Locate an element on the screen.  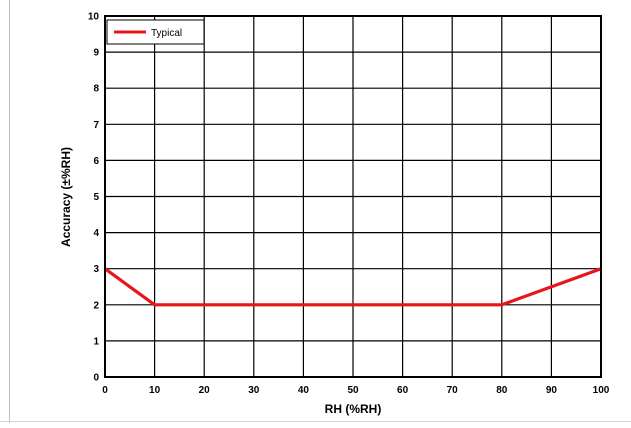
x-tick-label: 50 is located at coordinates (353, 390).